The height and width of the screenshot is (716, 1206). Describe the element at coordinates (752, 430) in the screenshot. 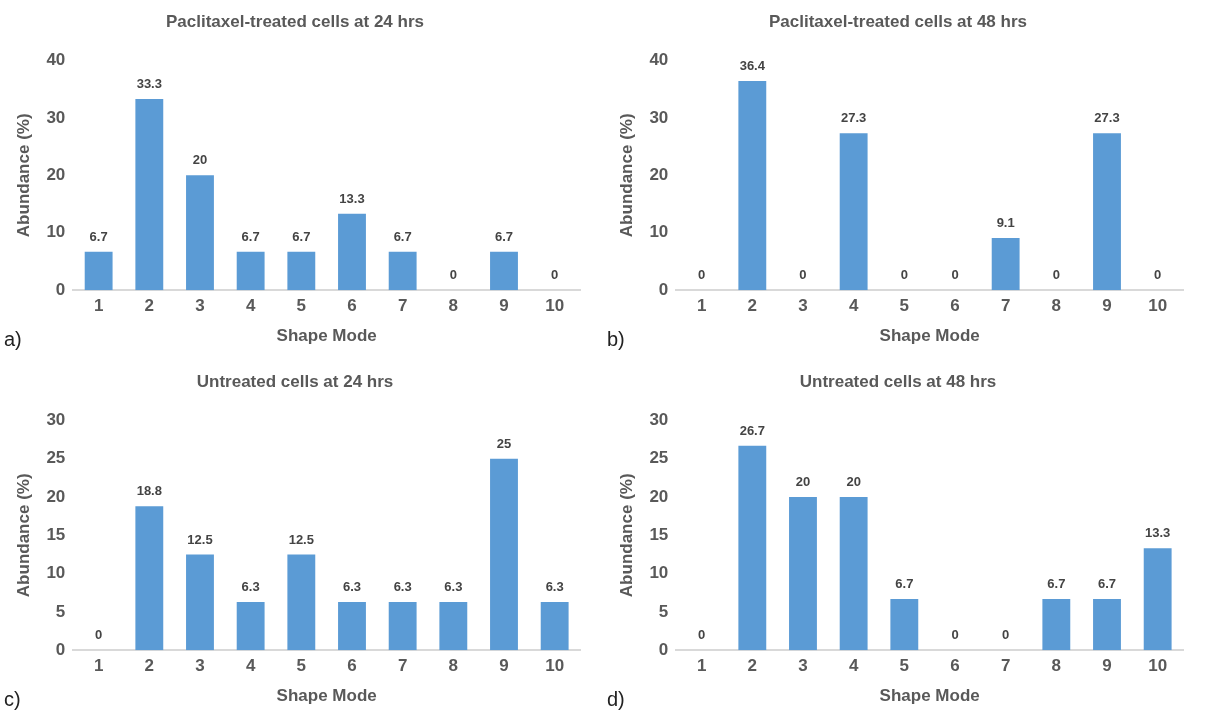

I see `data-label: 26.7` at that location.